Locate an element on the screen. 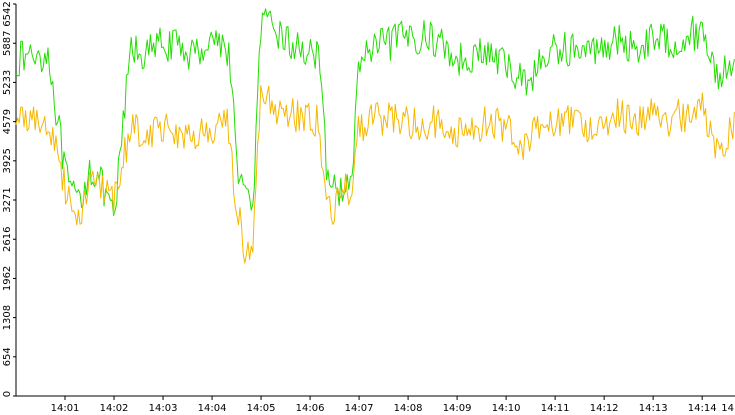  y-tick-label: 1308 is located at coordinates (7, 317).